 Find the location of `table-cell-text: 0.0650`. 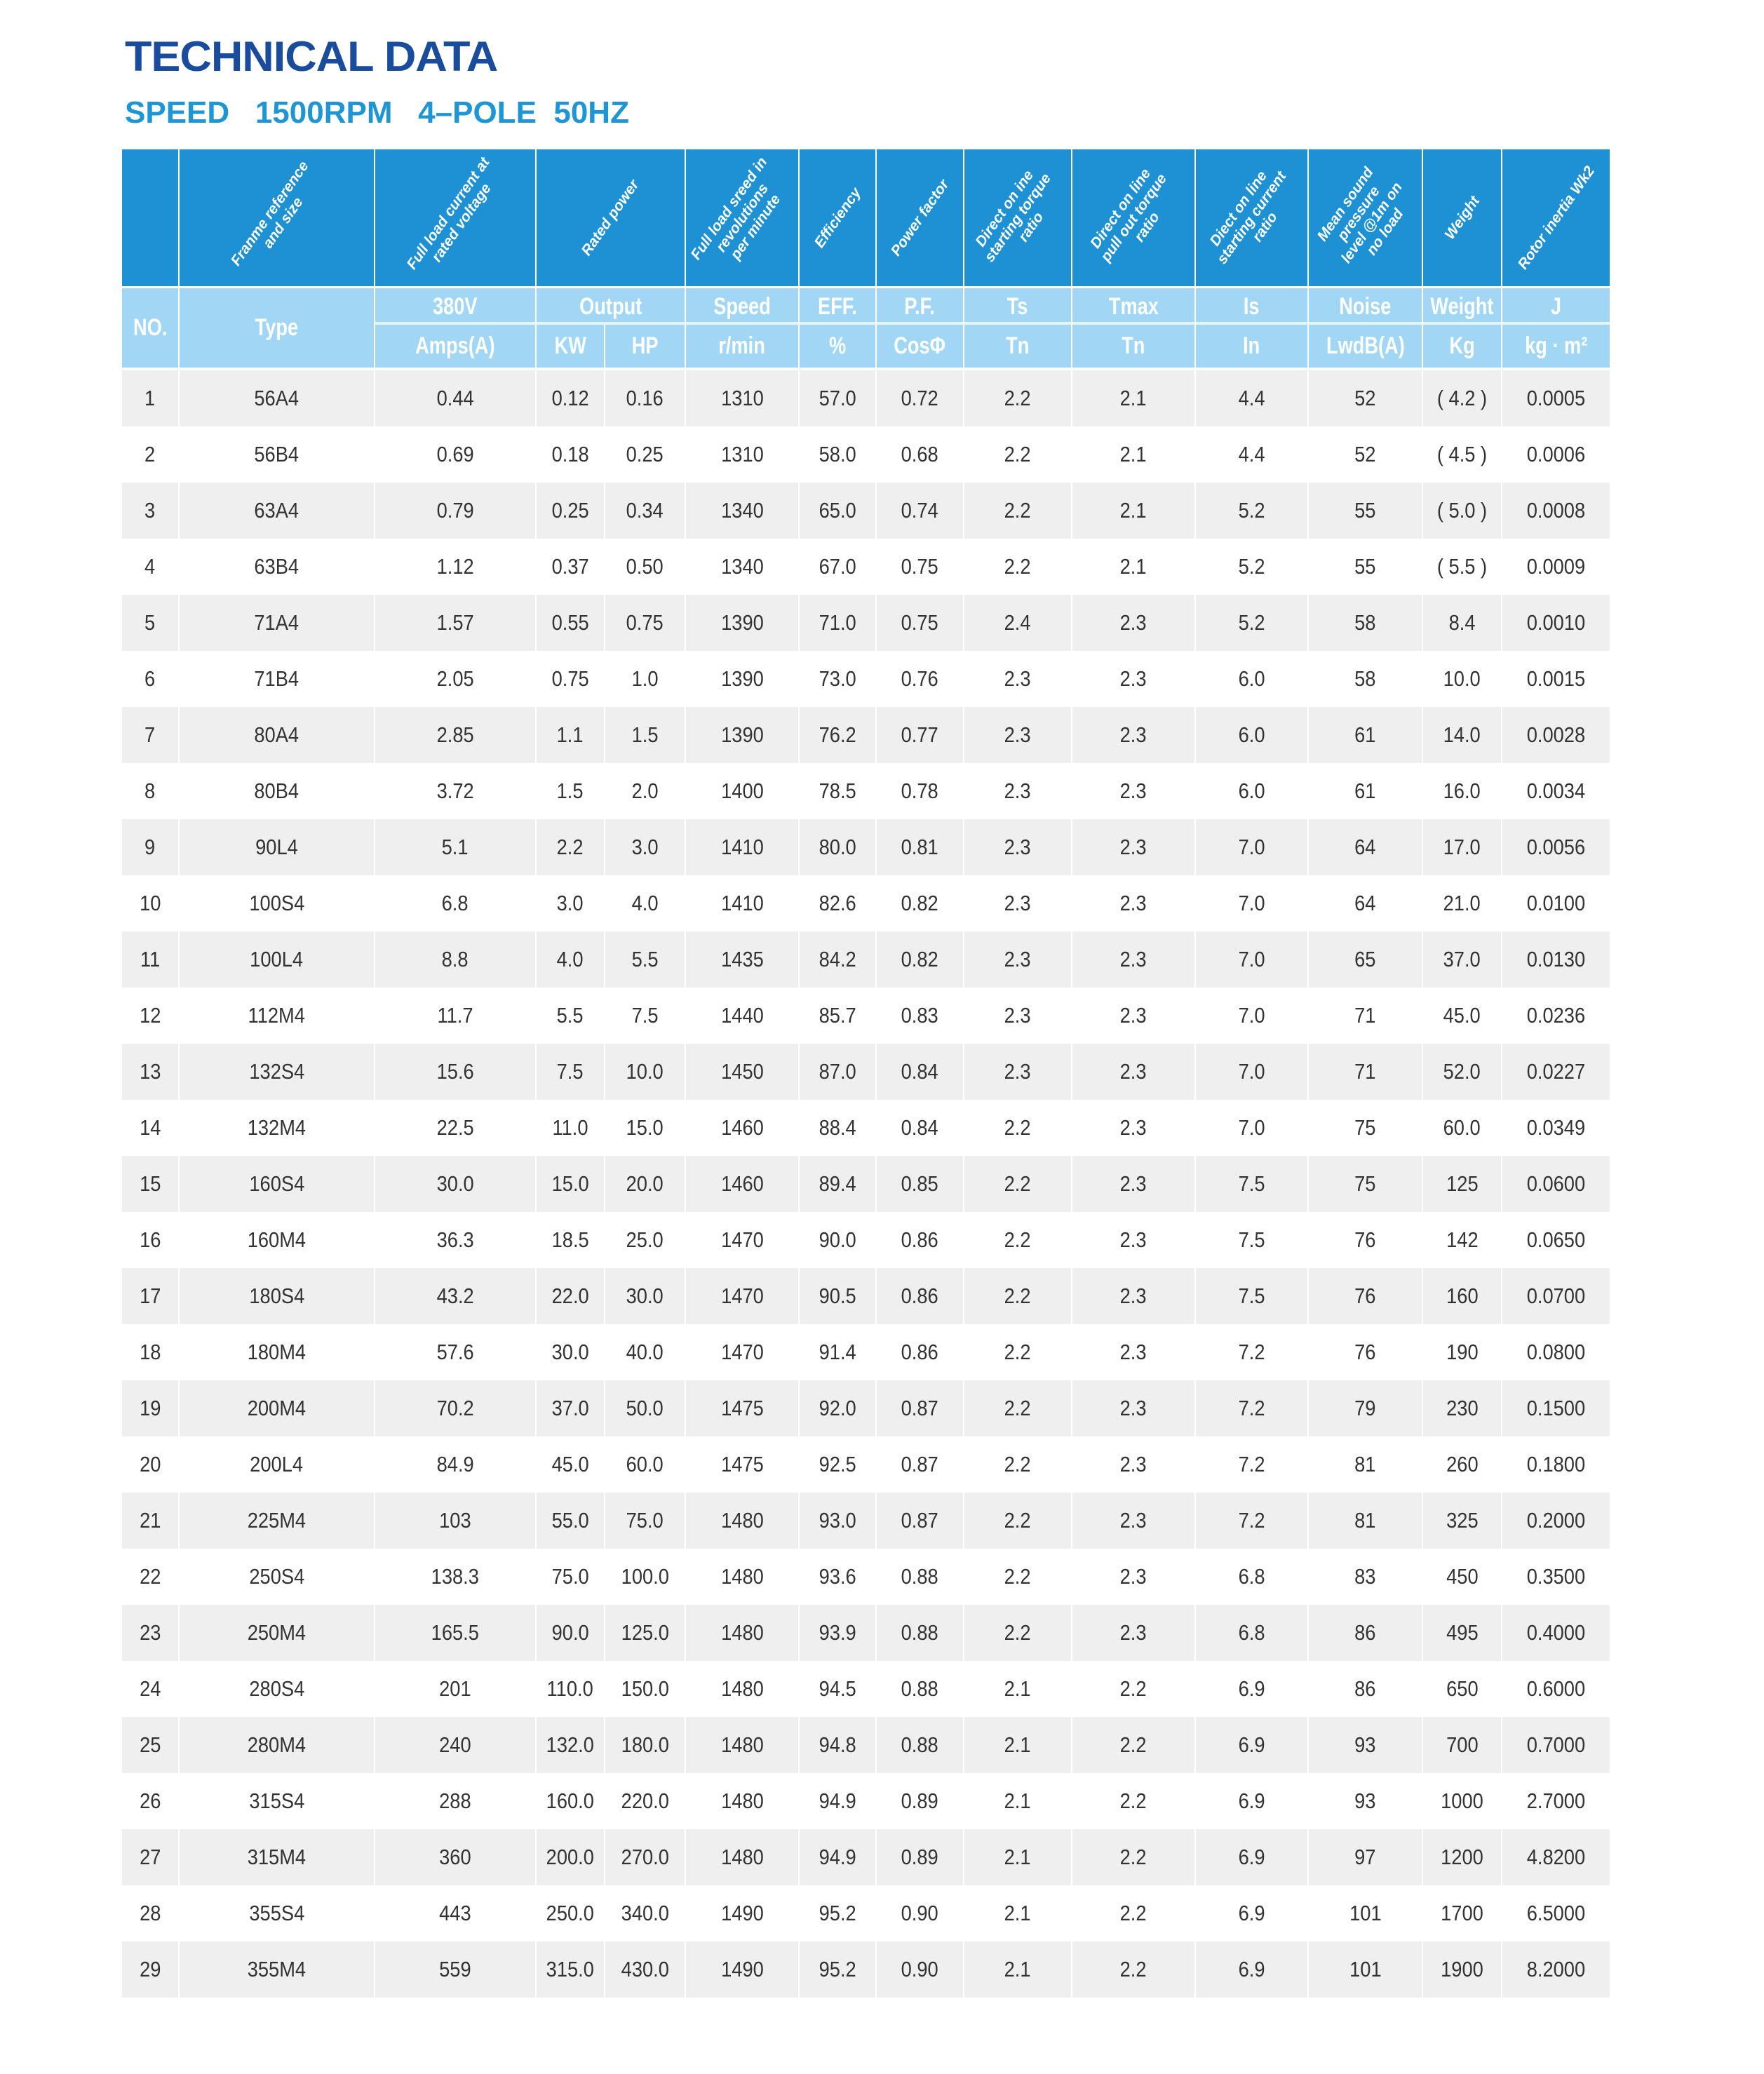

table-cell-text: 0.0650 is located at coordinates (1556, 1239).